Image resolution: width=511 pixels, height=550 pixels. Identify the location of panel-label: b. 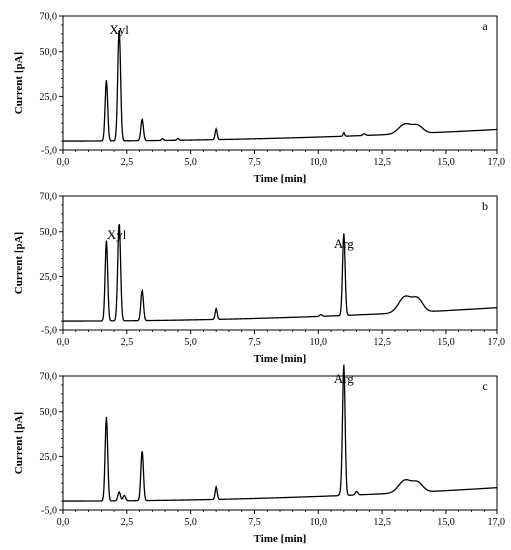
(485, 206).